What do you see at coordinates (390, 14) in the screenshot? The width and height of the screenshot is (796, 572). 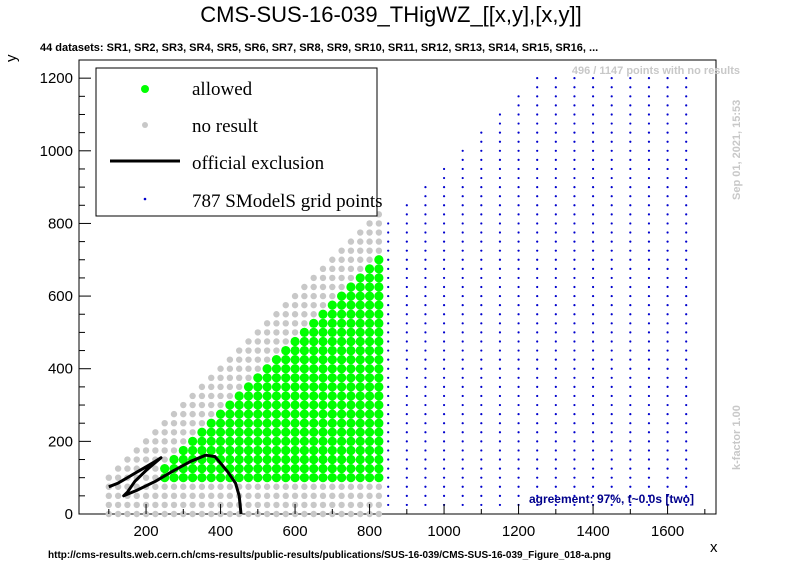 I see `chart-title: CMS-SUS-16-039_THigWZ_[[x,y],[x,y]]` at bounding box center [390, 14].